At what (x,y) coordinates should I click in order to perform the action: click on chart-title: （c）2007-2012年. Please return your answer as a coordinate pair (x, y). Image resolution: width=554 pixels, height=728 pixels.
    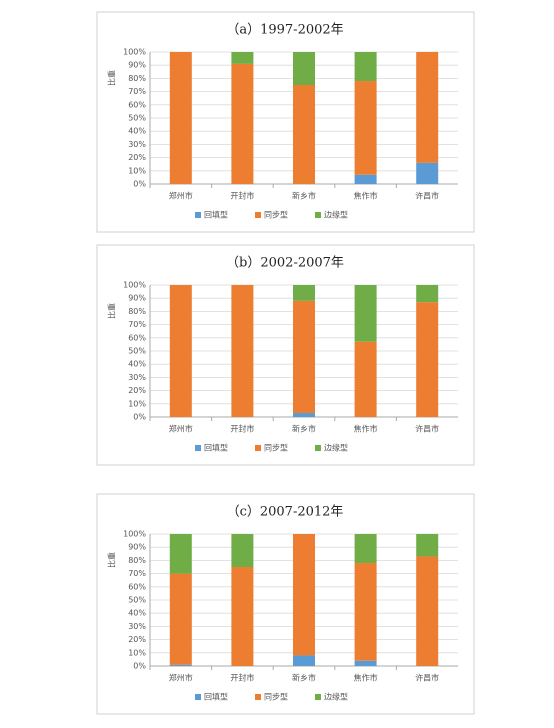
    Looking at the image, I should click on (285, 512).